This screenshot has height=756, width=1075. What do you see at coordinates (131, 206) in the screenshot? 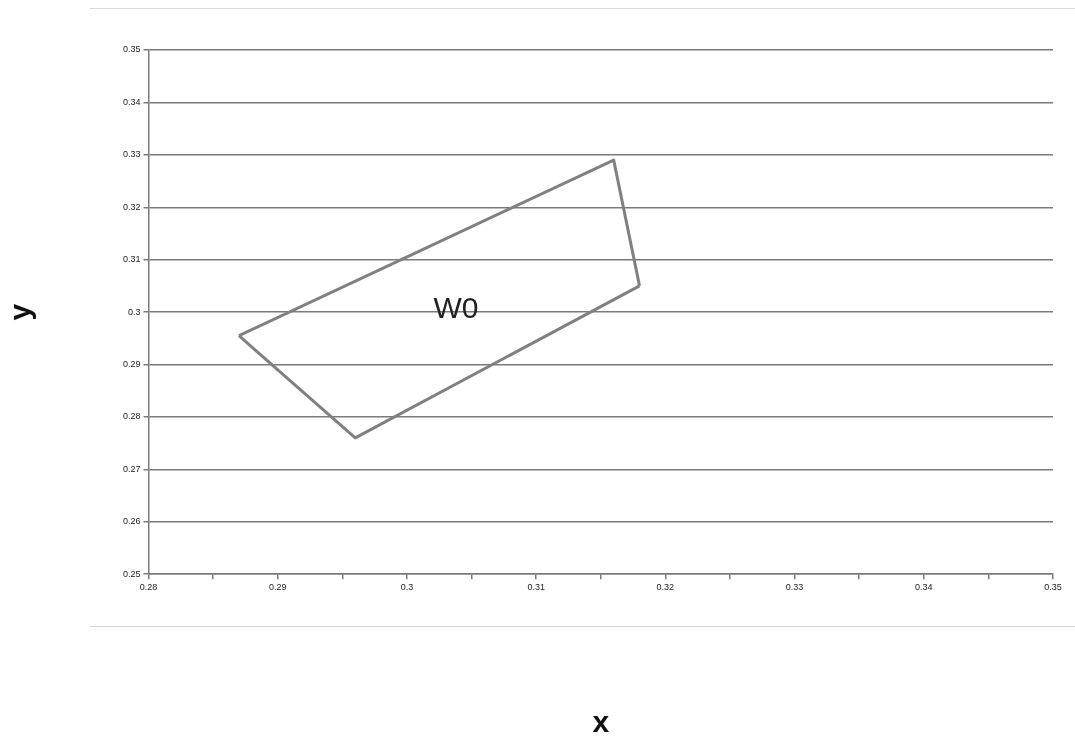
I see `y-tick-label: 0.32` at bounding box center [131, 206].